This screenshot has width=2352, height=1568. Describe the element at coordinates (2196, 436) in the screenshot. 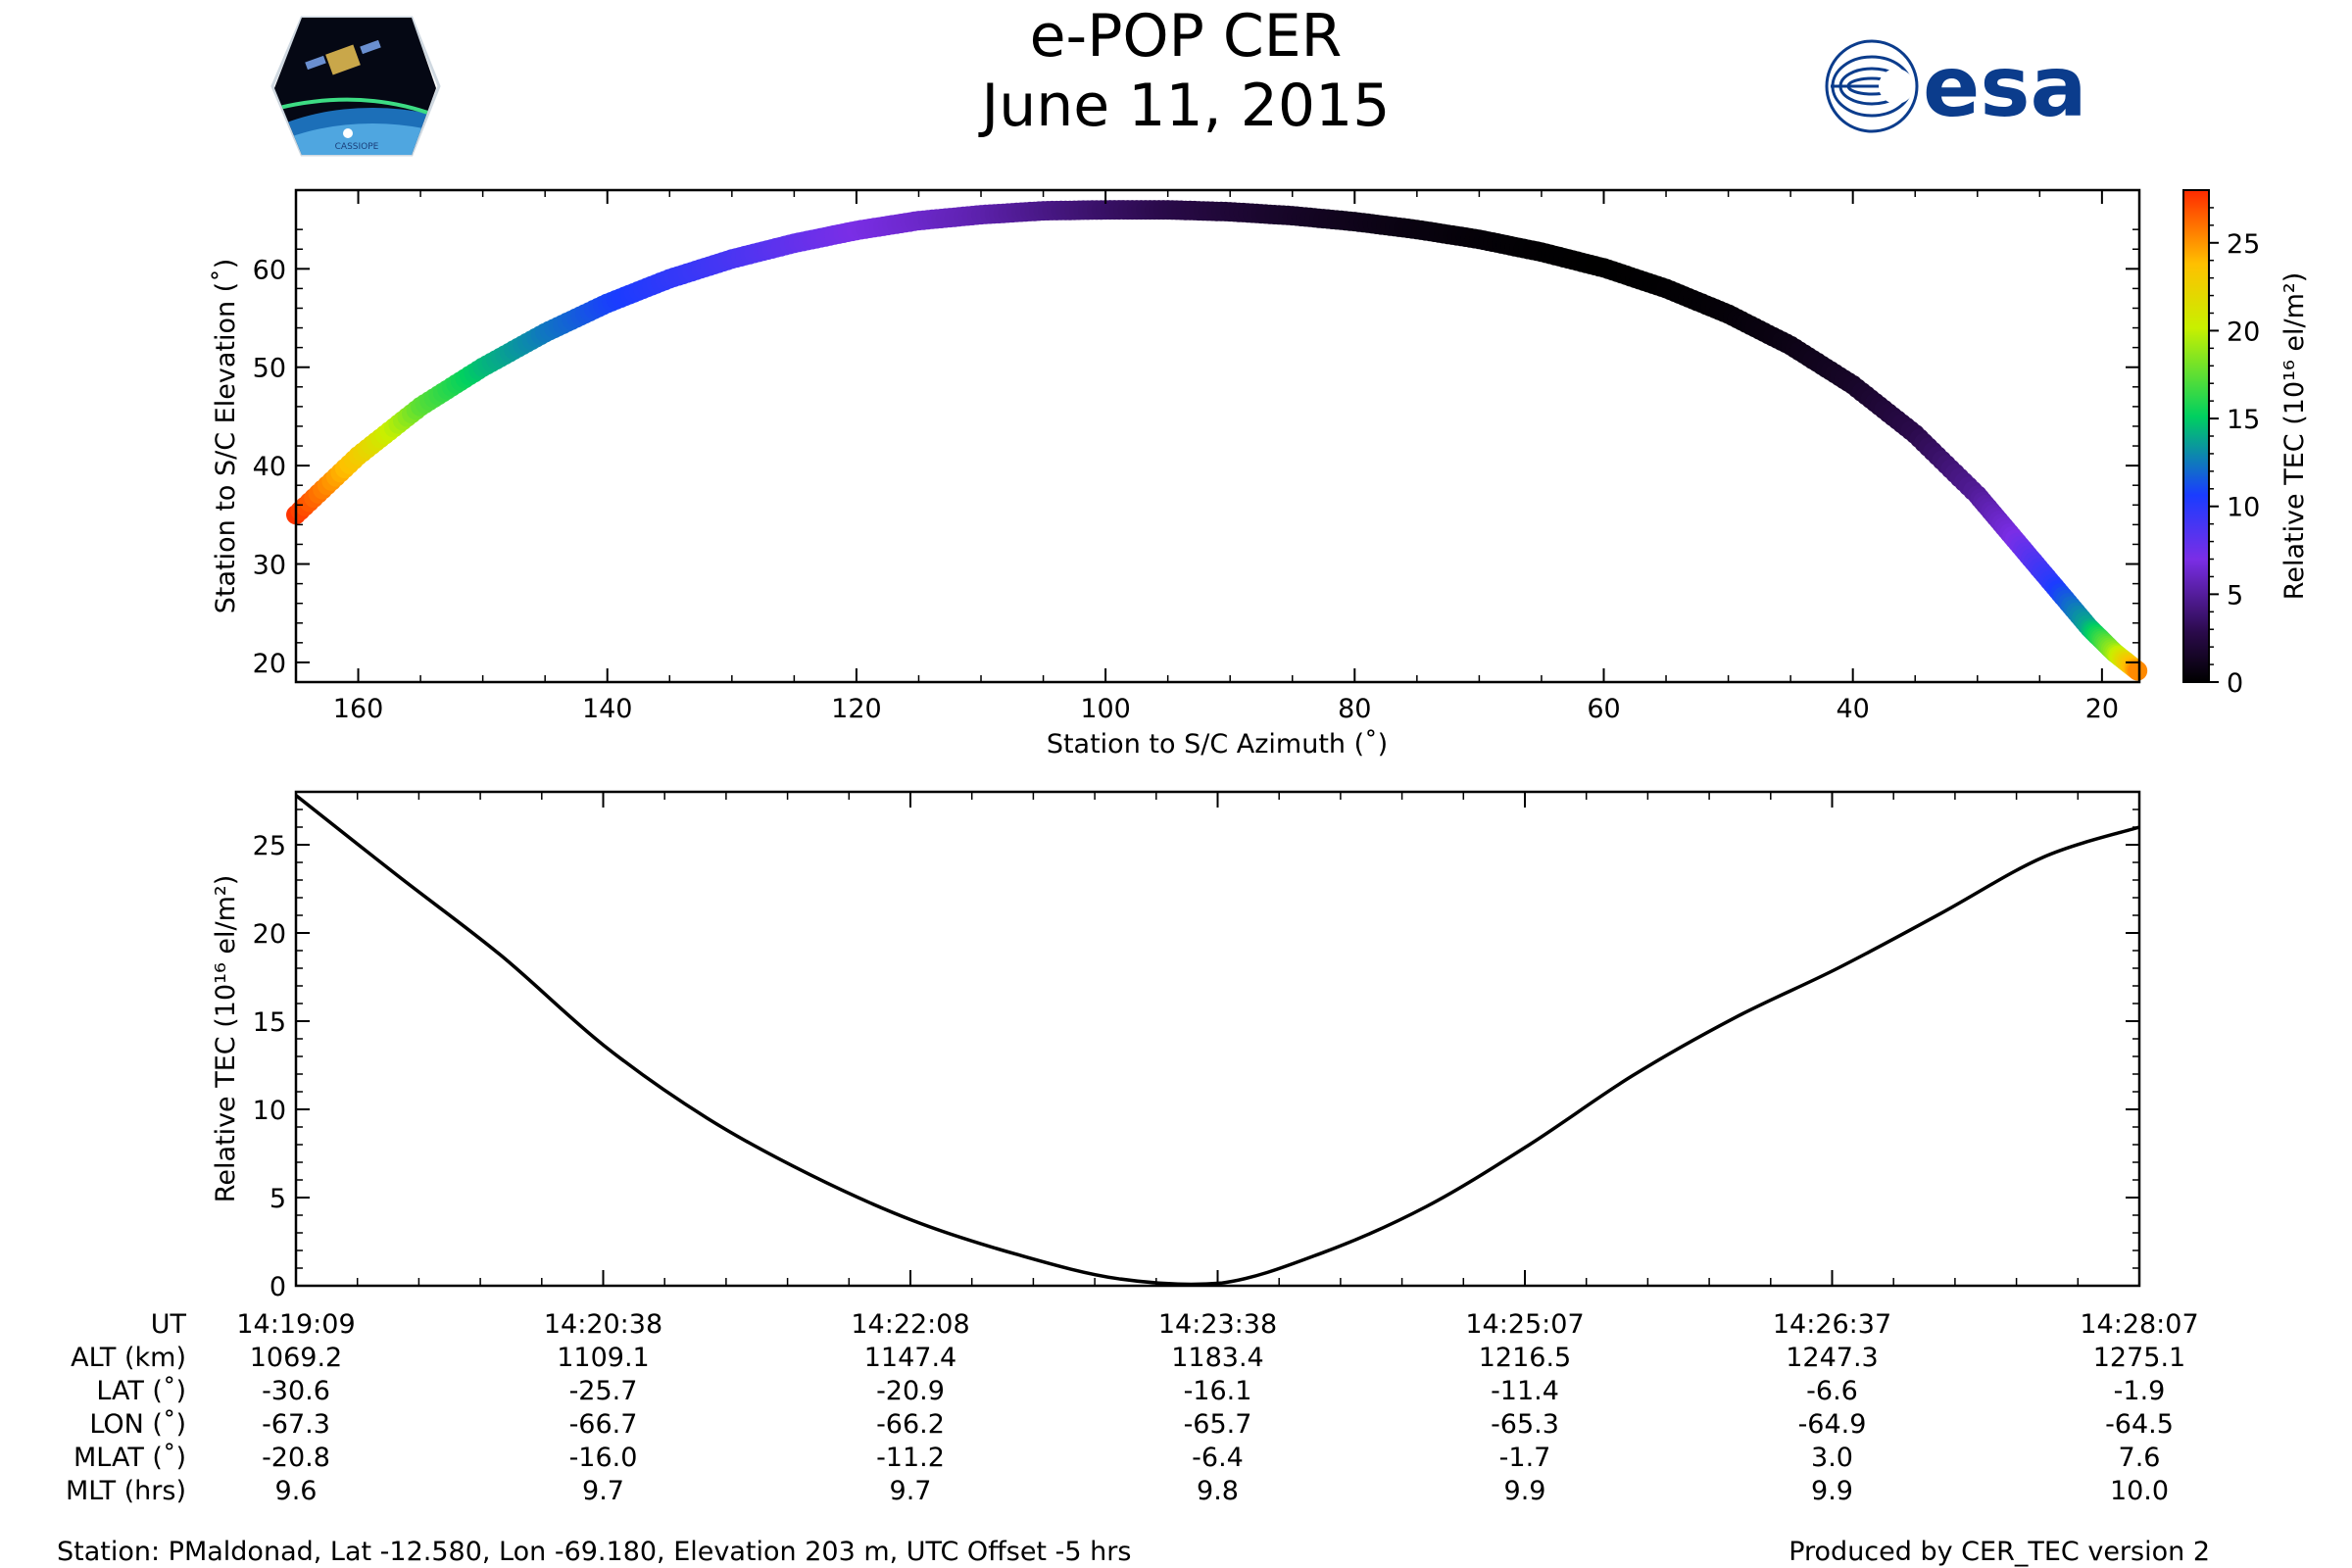

I see `colorbar-gradient` at that location.